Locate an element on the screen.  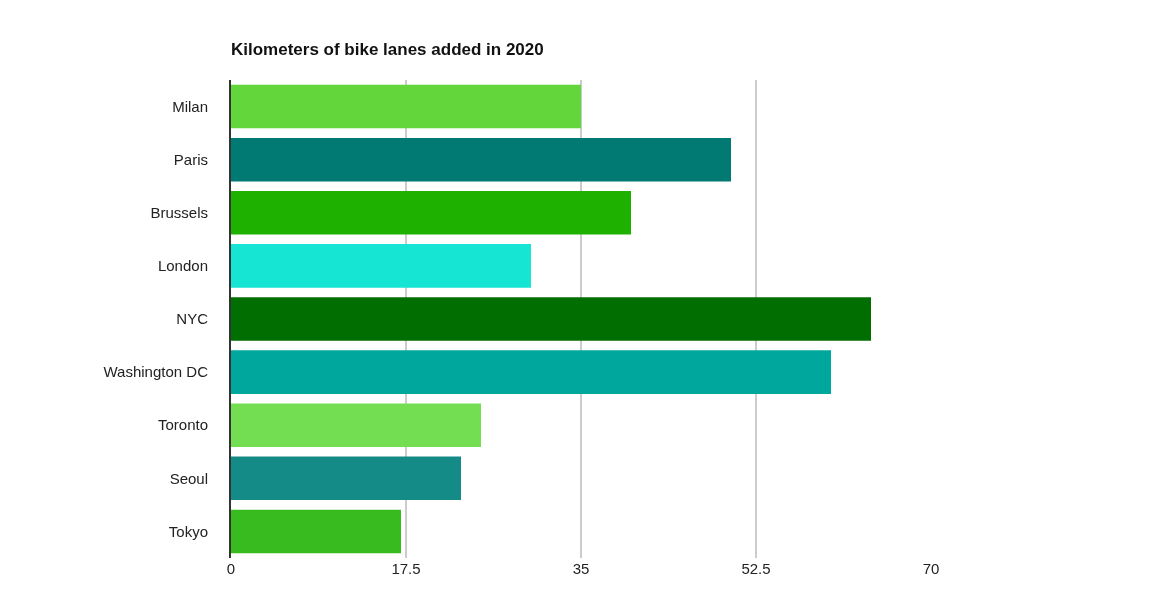
x-tick-label: 35 is located at coordinates (581, 568).